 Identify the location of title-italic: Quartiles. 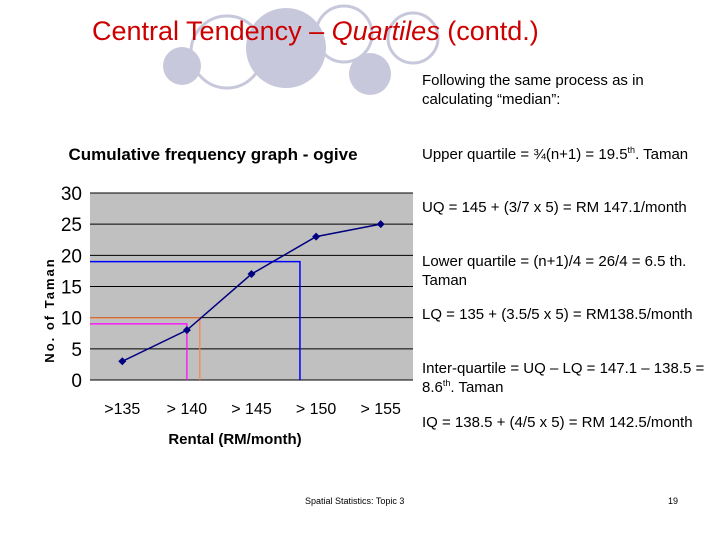
(385, 31).